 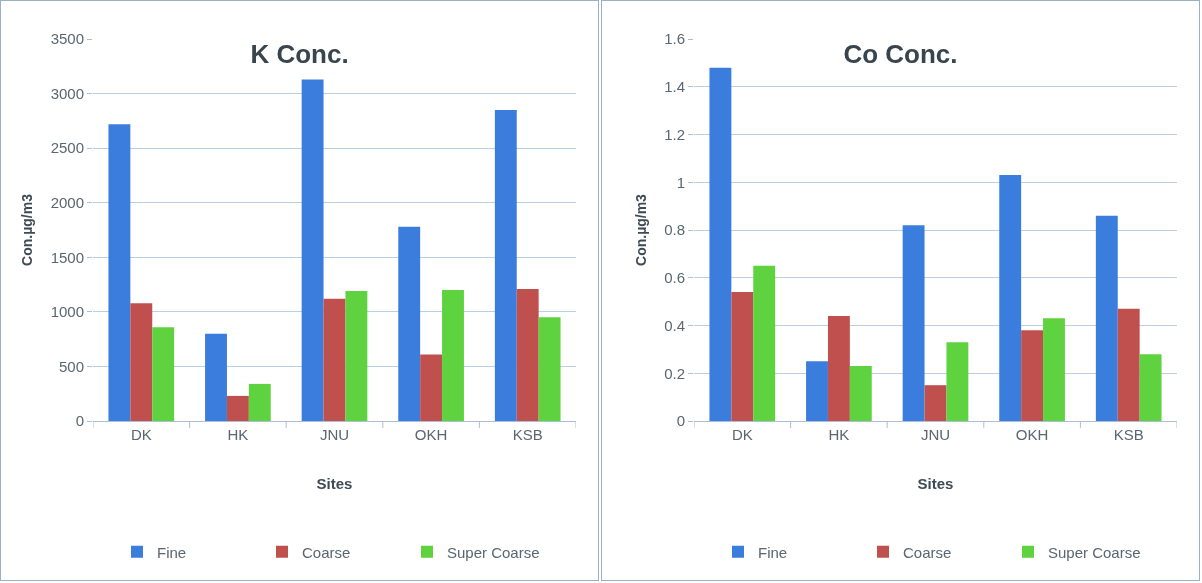 What do you see at coordinates (674, 134) in the screenshot?
I see `y-tick-label: 1.2` at bounding box center [674, 134].